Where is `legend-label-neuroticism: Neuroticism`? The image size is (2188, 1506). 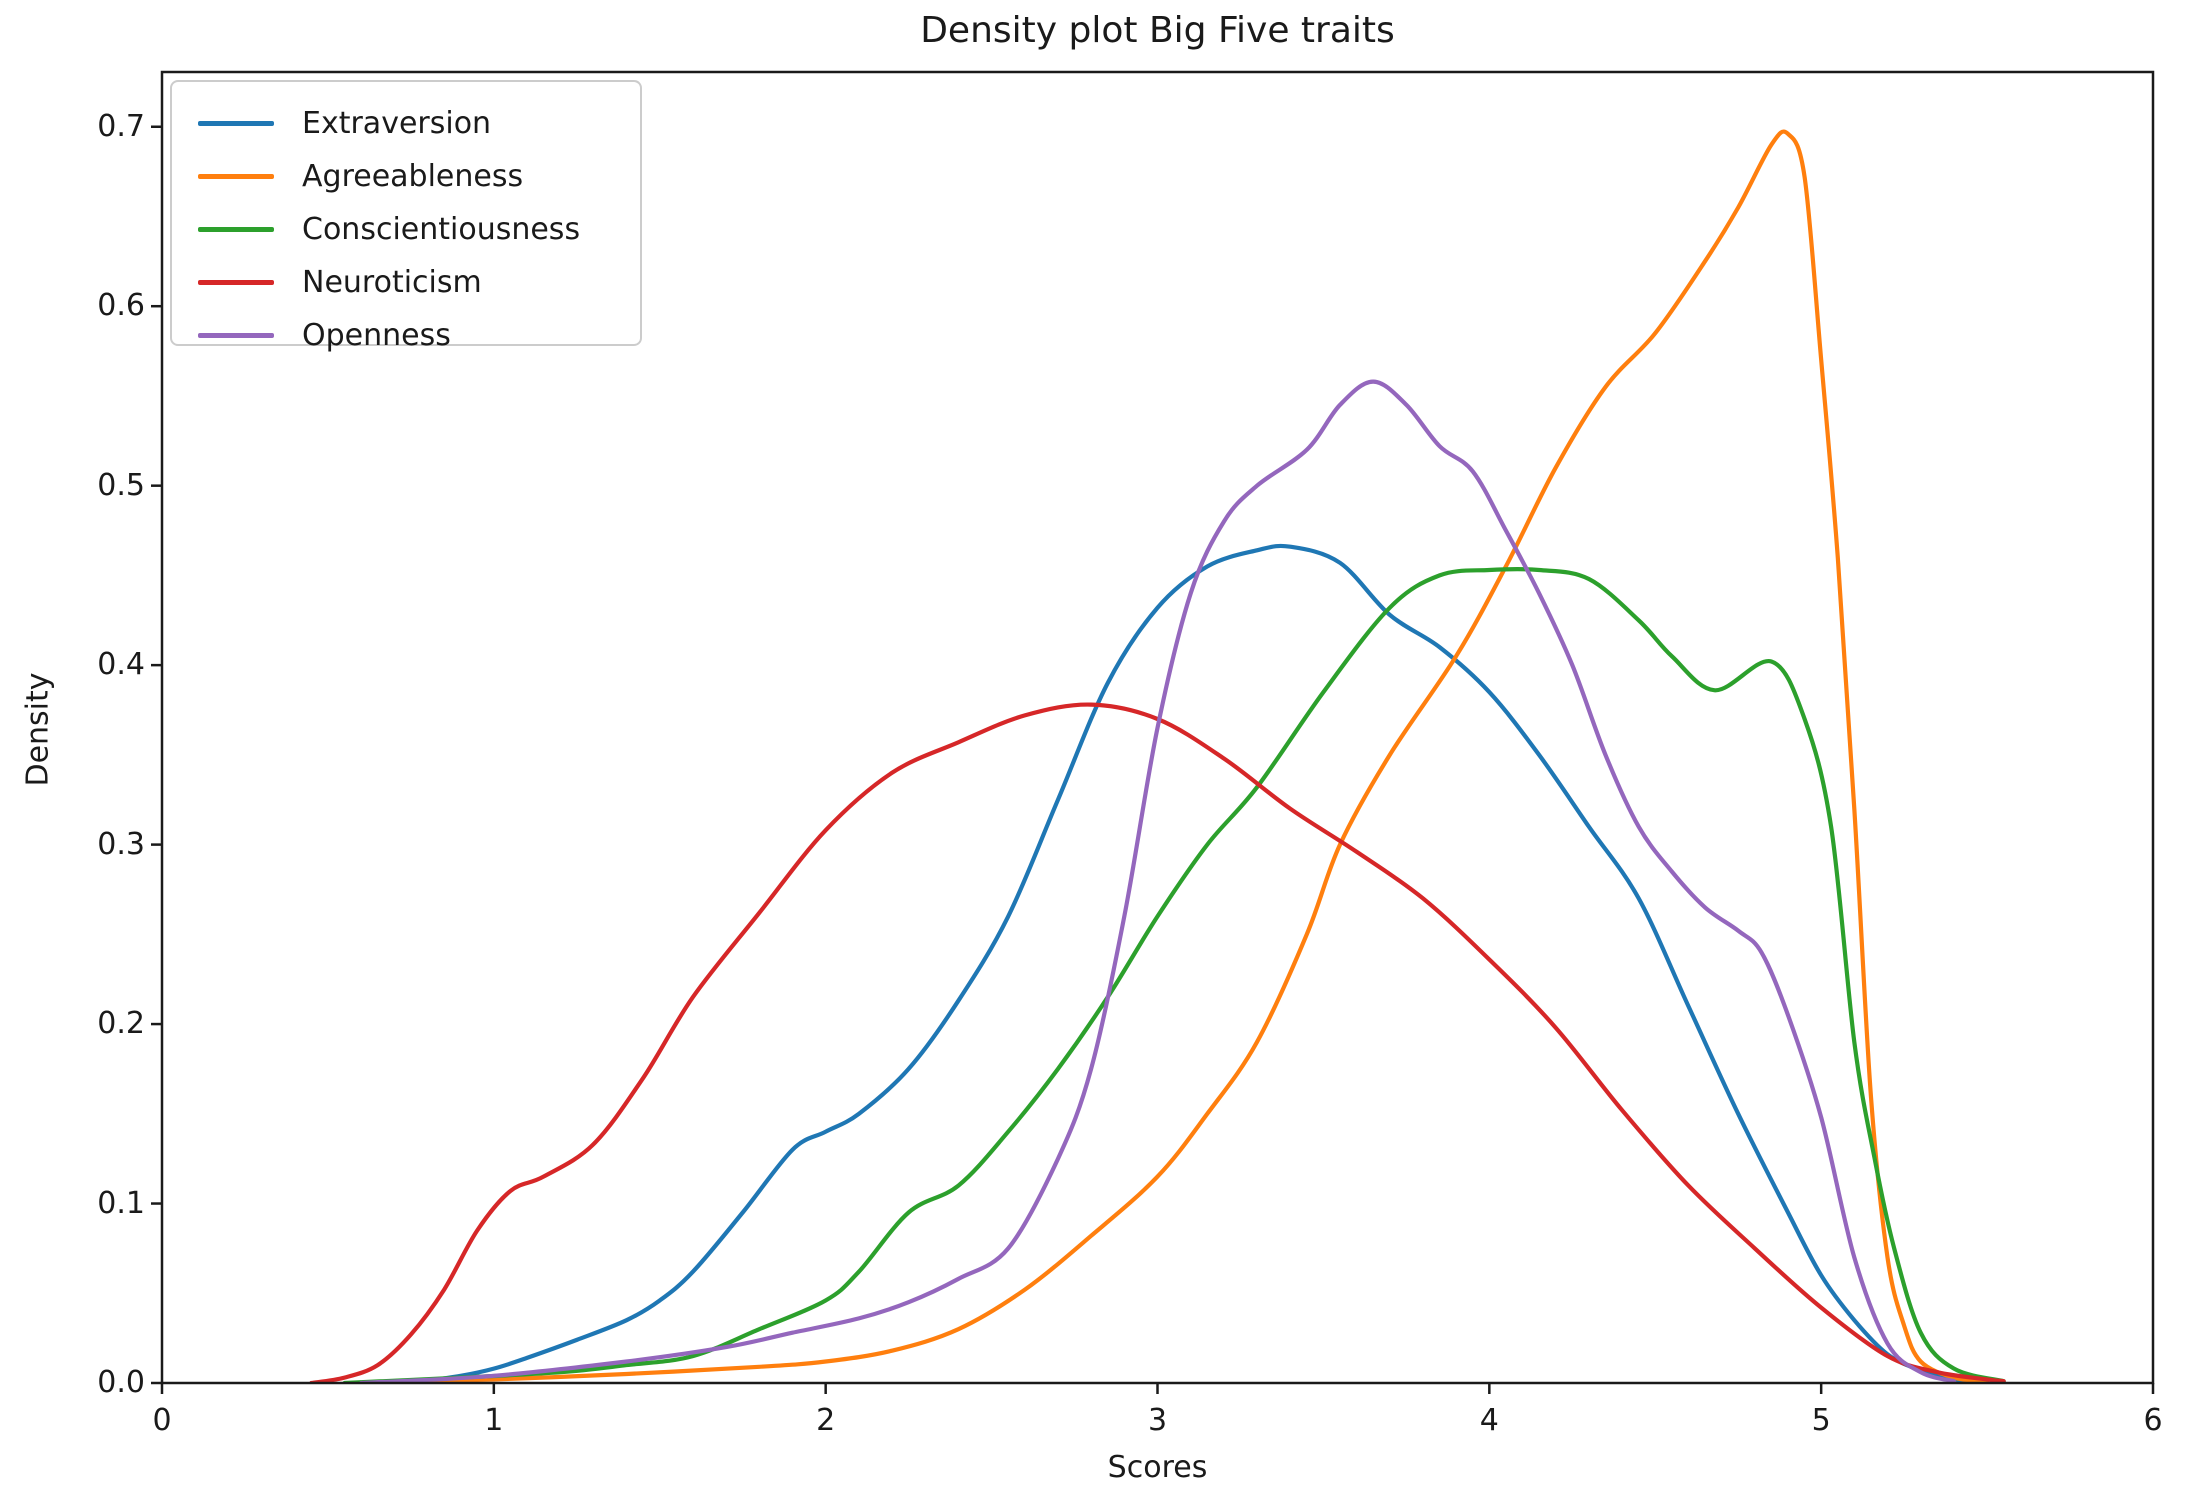
legend-label-neuroticism: Neuroticism is located at coordinates (392, 282).